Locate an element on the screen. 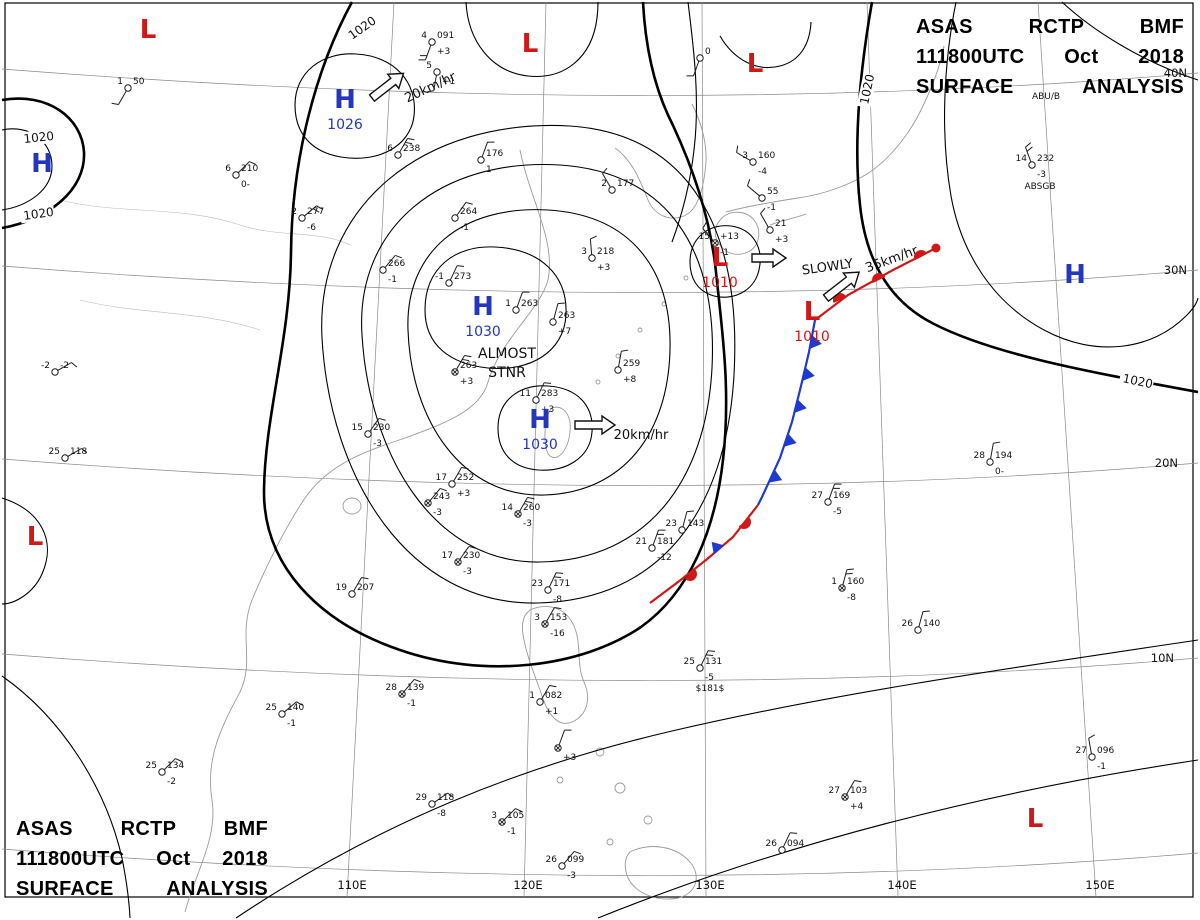 The image size is (1200, 920). station-plot: 25 131 -5 is located at coordinates (703, 666).